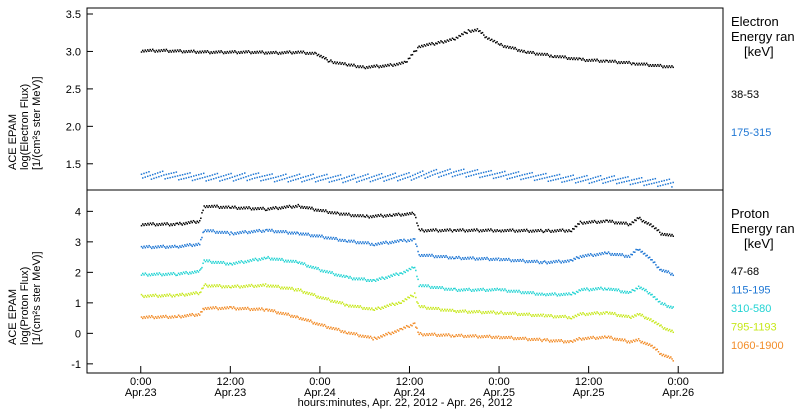 This screenshot has width=800, height=415. I want to click on proton-ylabel-line-2: log(Proton Flux), so click(25, 306).